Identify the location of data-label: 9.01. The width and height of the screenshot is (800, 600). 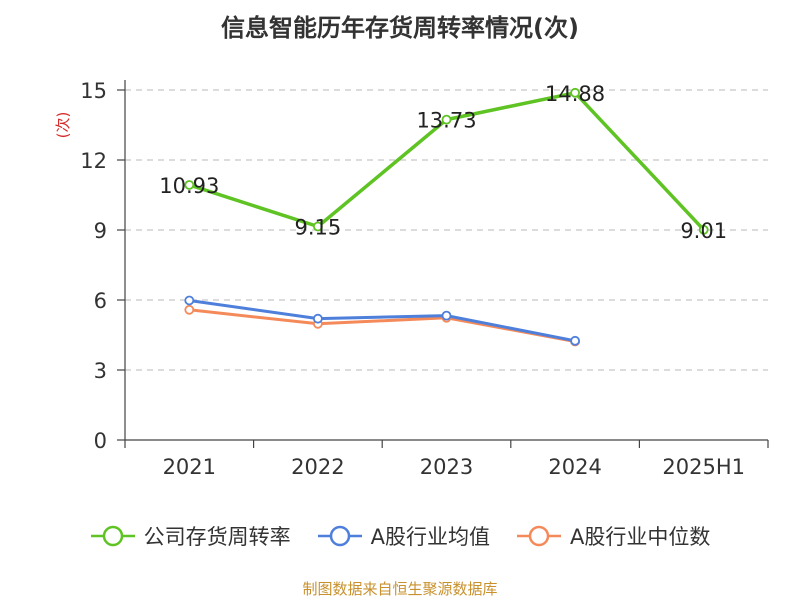
(703, 231).